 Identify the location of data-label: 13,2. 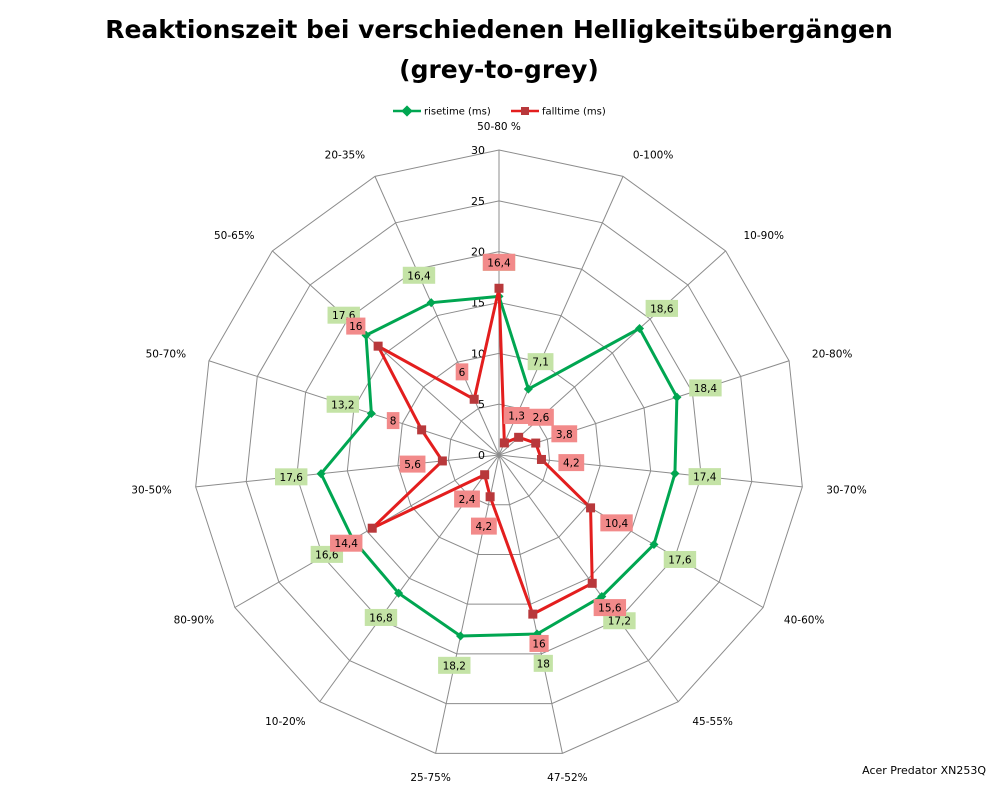
(343, 404).